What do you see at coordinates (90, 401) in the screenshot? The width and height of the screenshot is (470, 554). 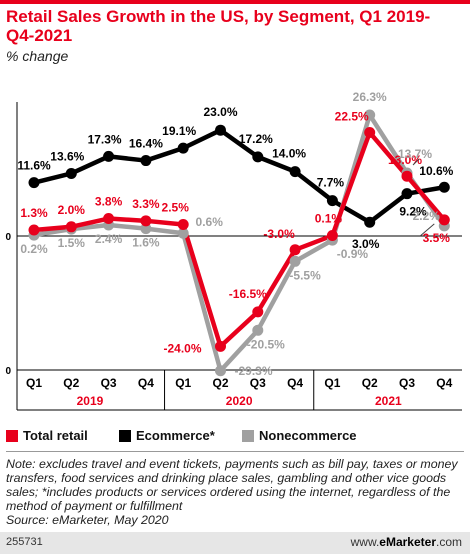 I see `x-year-label: 2019` at bounding box center [90, 401].